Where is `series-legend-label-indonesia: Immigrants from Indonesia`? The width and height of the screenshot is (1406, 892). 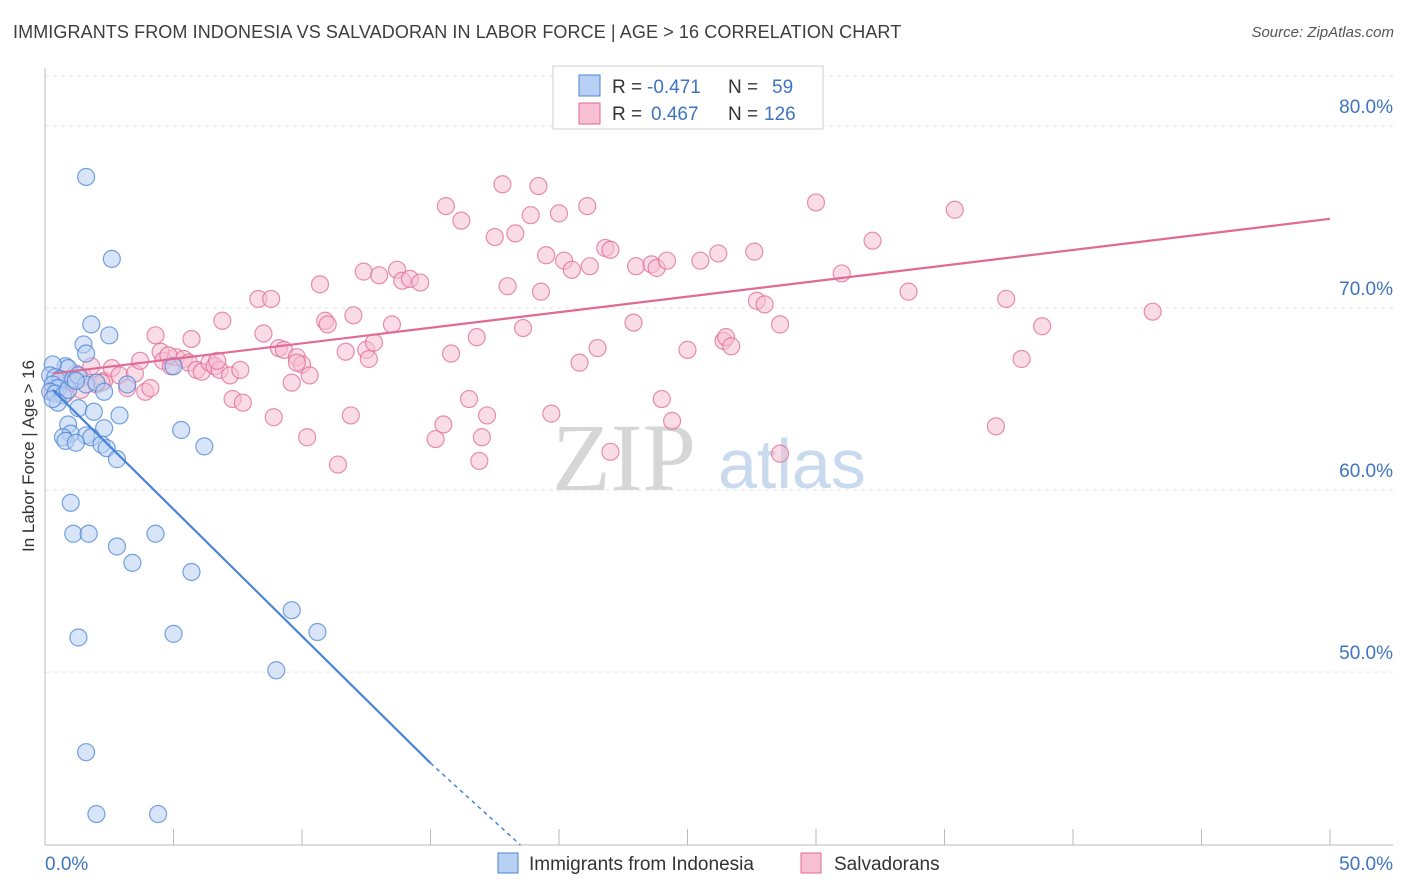
series-legend-label-indonesia: Immigrants from Indonesia is located at coordinates (641, 864).